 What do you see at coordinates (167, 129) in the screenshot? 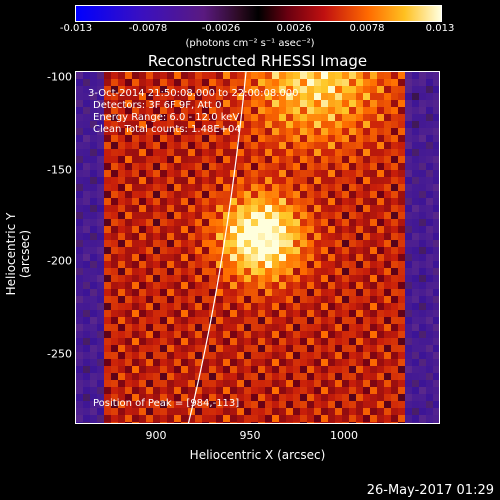
I see `annotation-clean-counts: Clean Total counts: 1.48E+04` at bounding box center [167, 129].